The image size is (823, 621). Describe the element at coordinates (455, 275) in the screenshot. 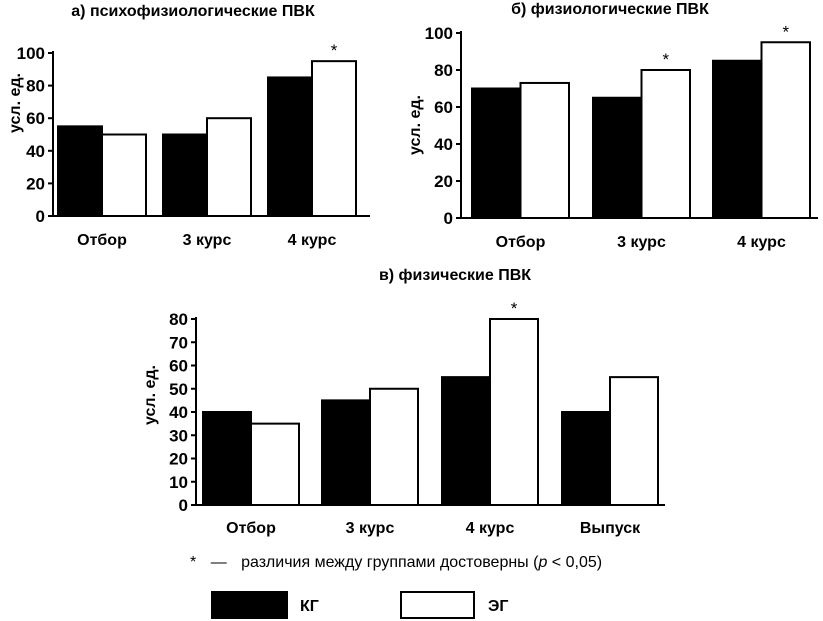

I see `chart-c-title: в) физические ПВК` at that location.